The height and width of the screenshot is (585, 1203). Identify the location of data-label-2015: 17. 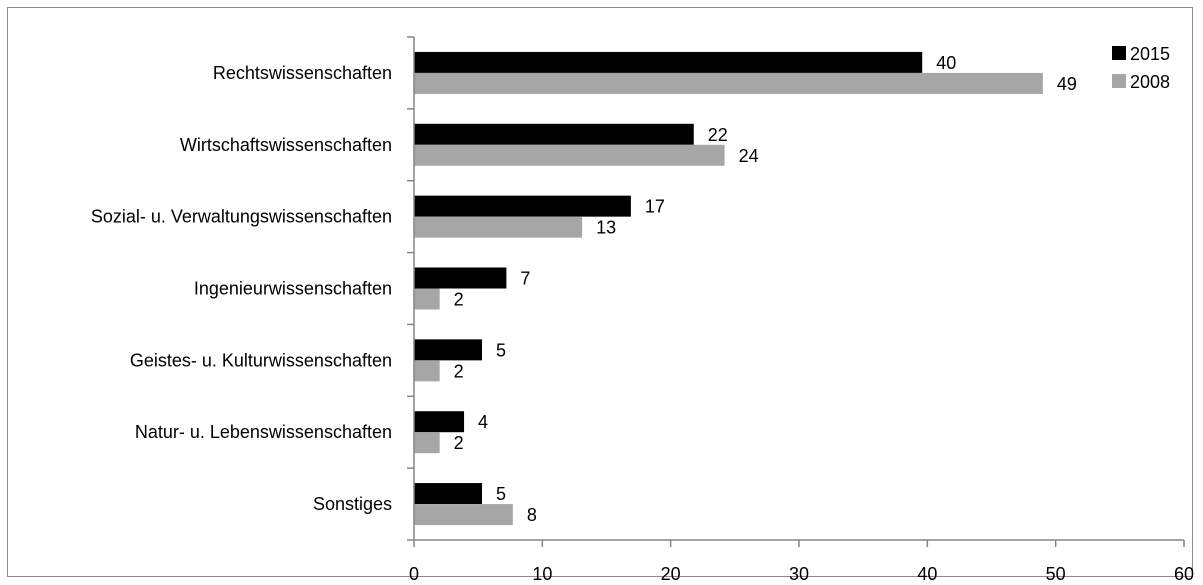
(655, 207).